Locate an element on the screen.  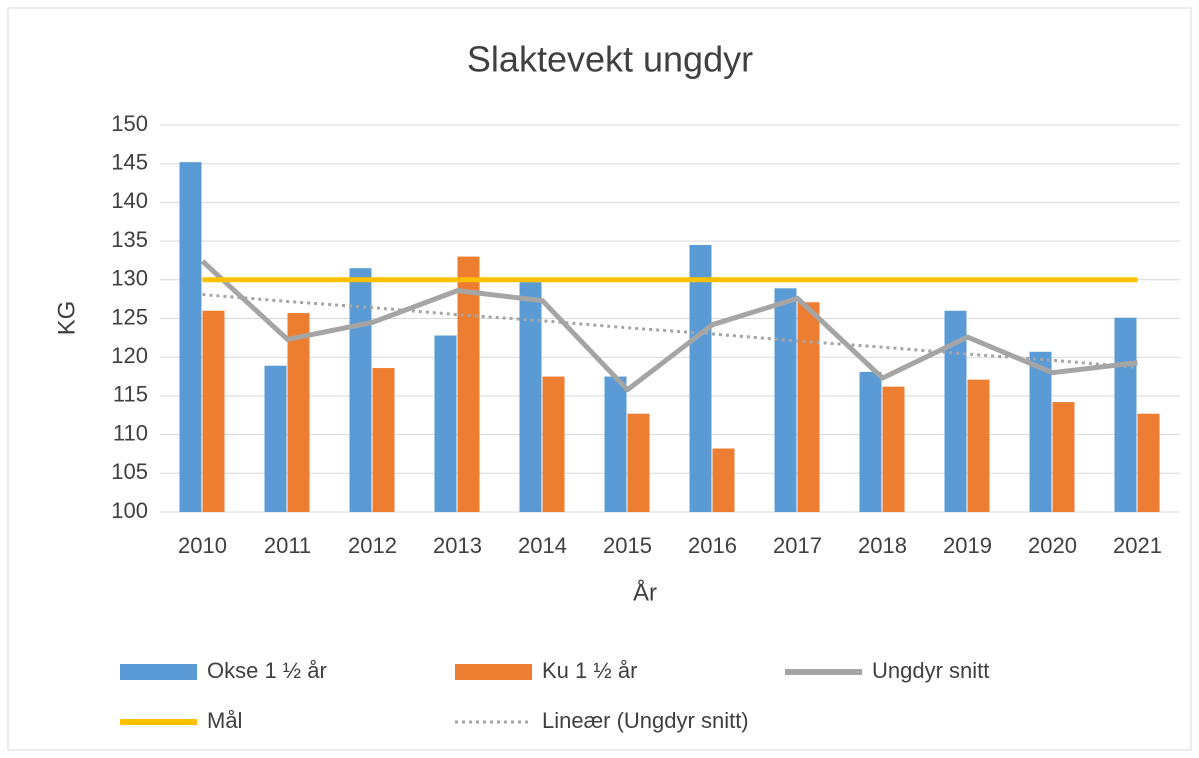
trend-line is located at coordinates (670, 331).